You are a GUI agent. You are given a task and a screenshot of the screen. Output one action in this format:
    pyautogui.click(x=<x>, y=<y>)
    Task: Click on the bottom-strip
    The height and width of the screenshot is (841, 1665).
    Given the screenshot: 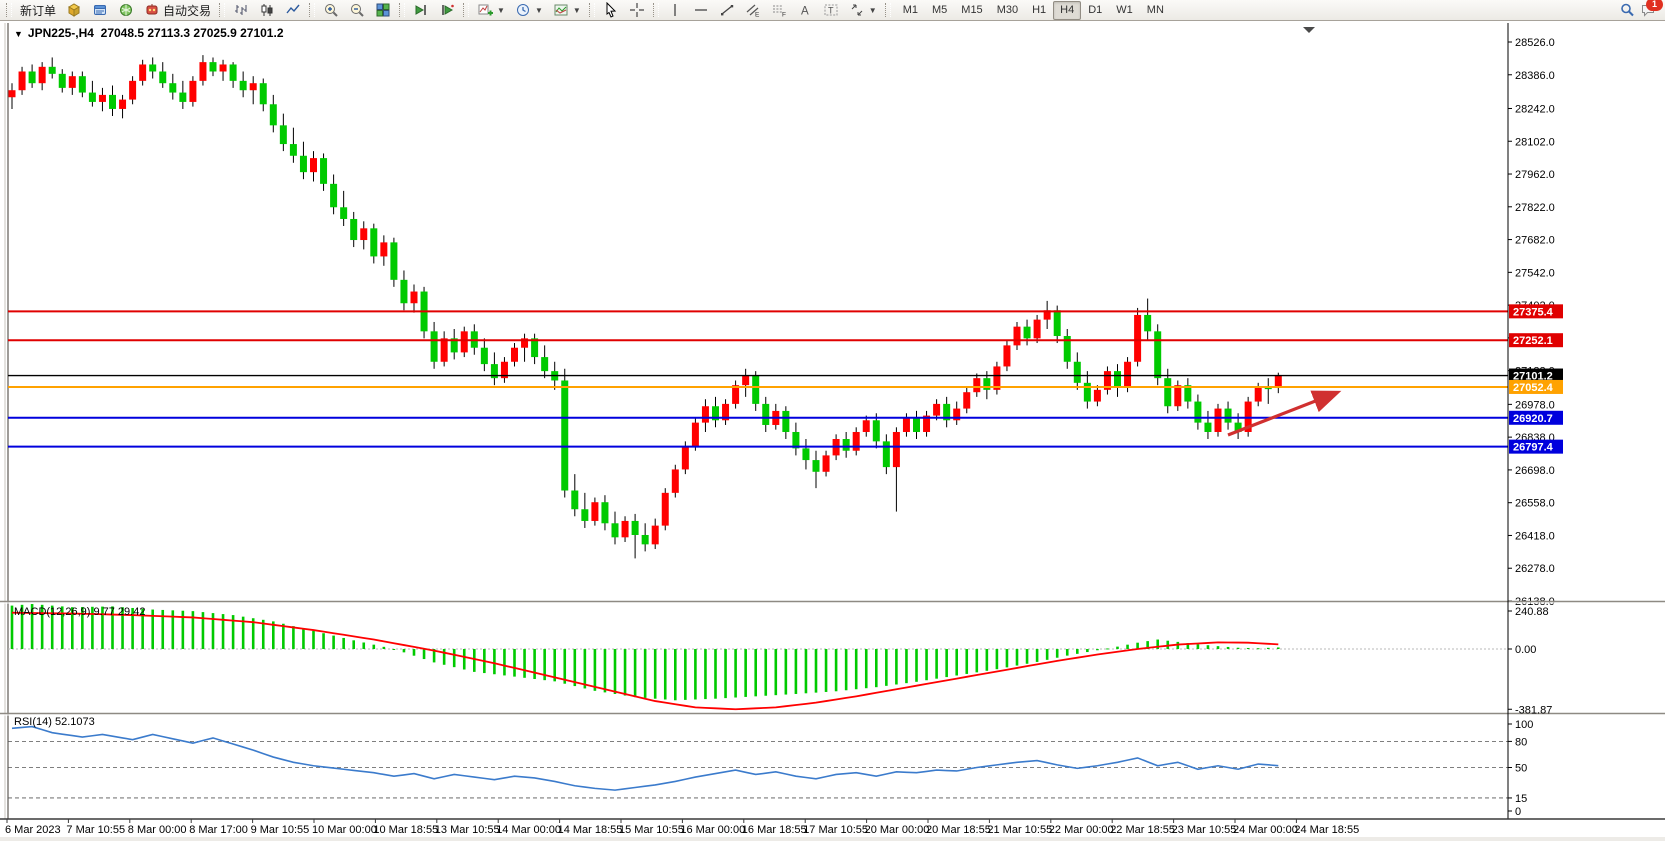 What is the action you would take?
    pyautogui.click(x=832, y=839)
    